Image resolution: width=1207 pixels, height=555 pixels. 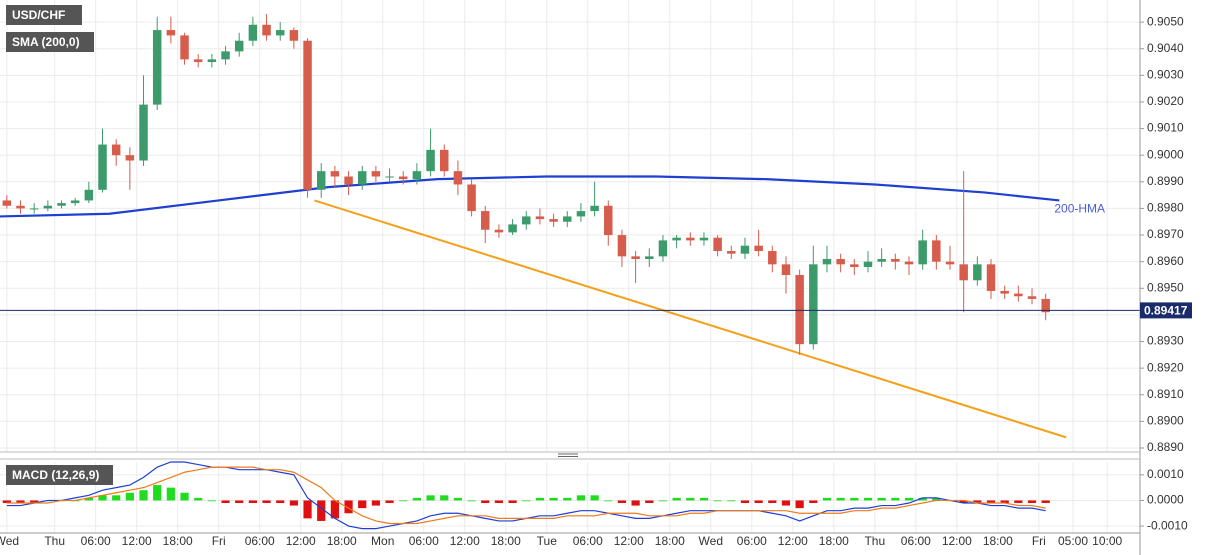 What do you see at coordinates (526, 495) in the screenshot?
I see `macd-line` at bounding box center [526, 495].